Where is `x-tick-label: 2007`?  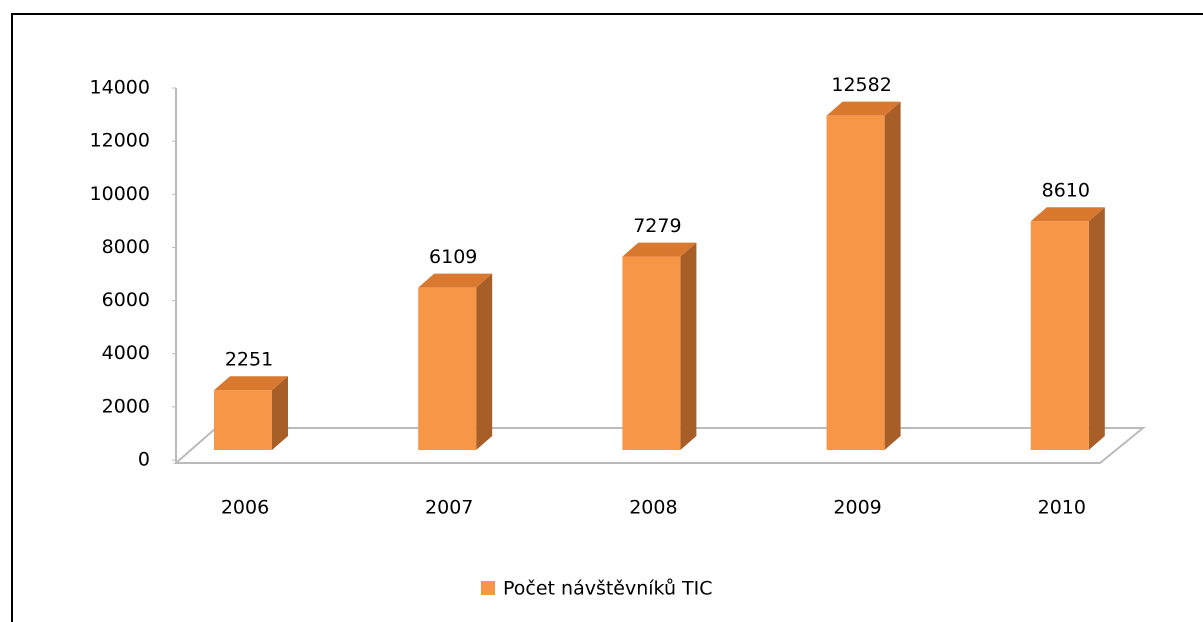
x-tick-label: 2007 is located at coordinates (449, 508).